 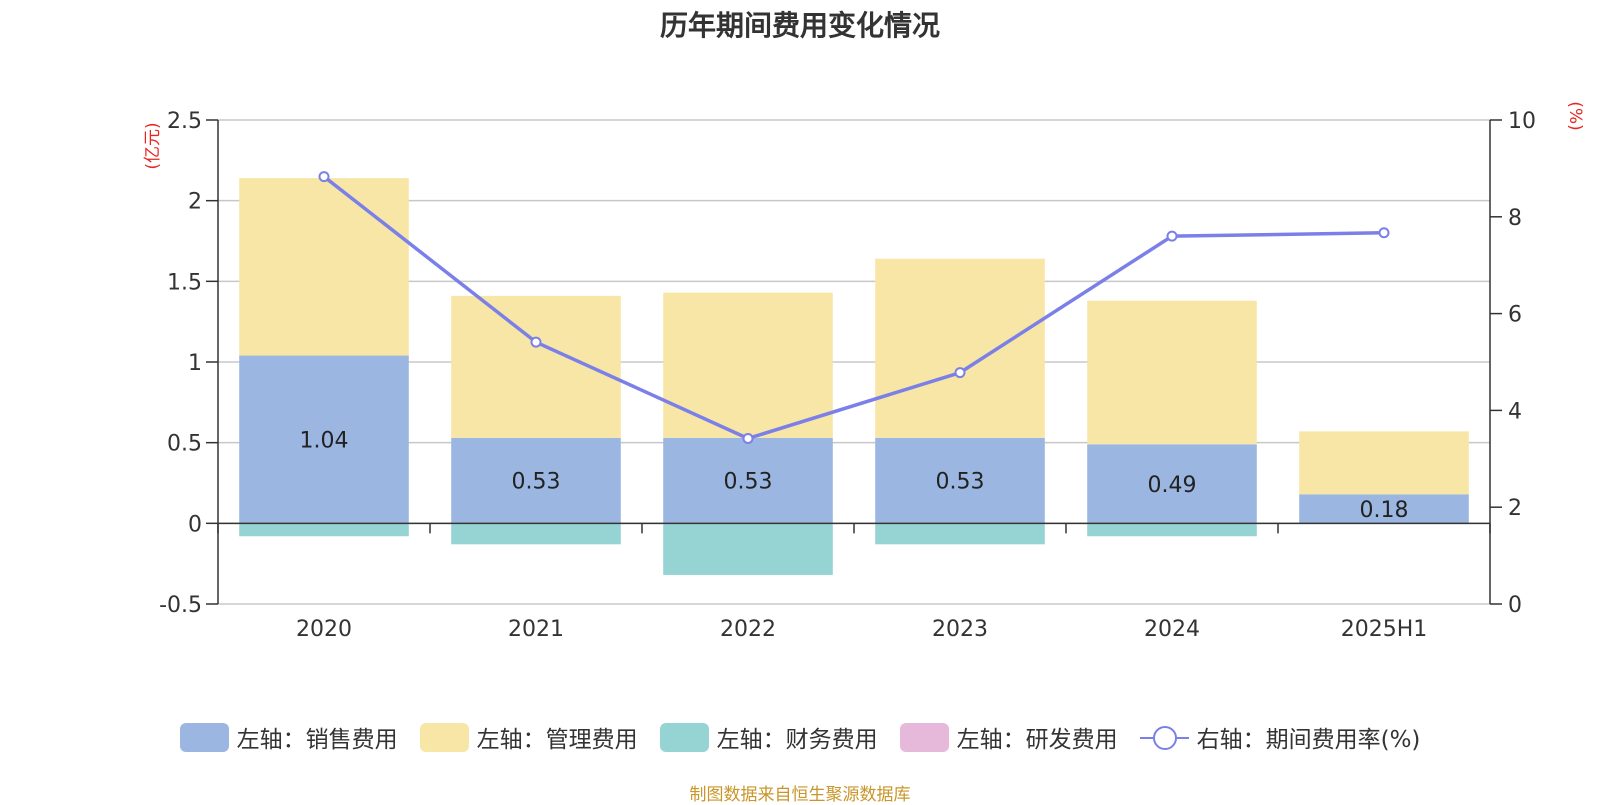 What do you see at coordinates (1515, 218) in the screenshot?
I see `right-tick-label: 8` at bounding box center [1515, 218].